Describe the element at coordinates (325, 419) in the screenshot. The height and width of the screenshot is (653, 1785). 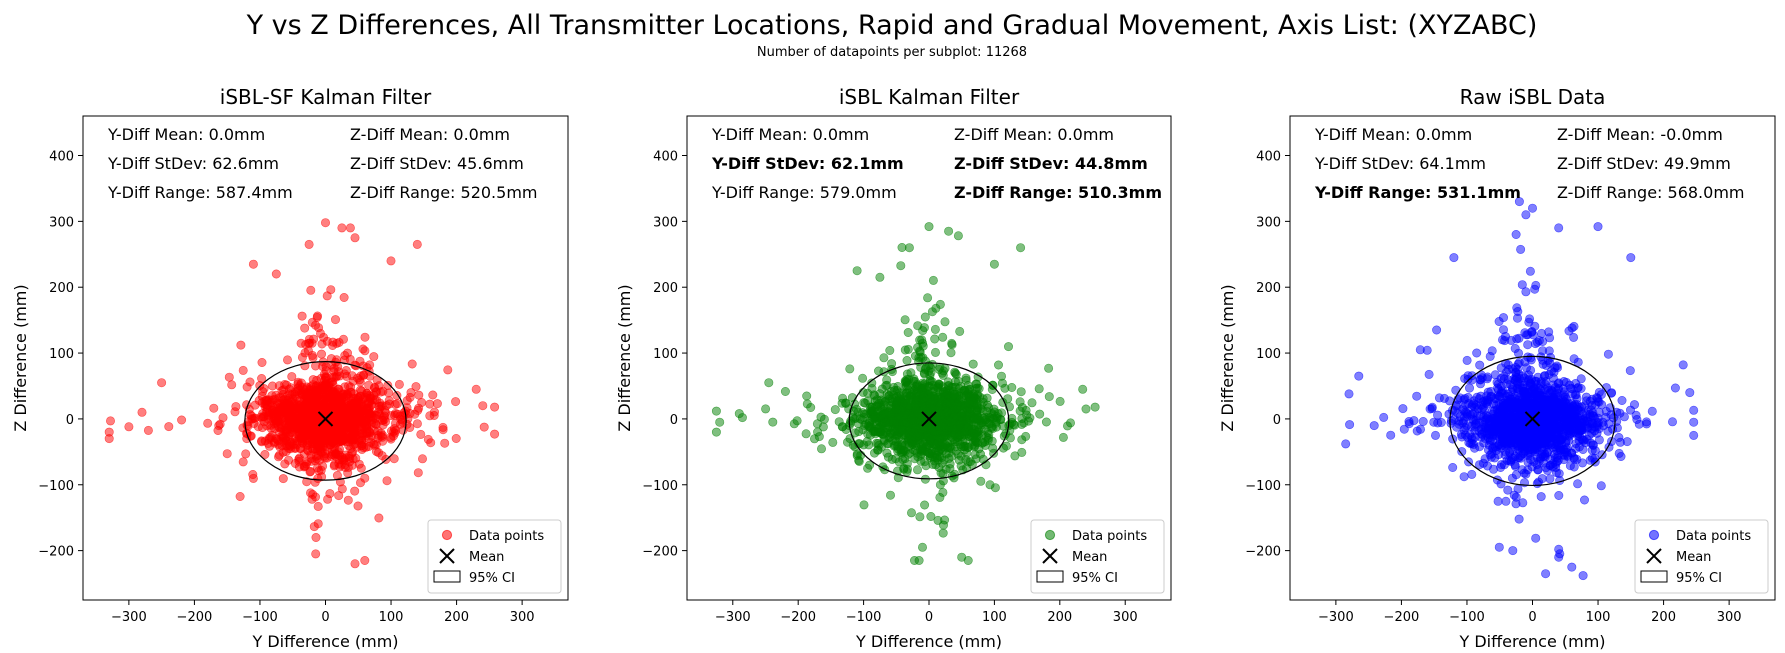
I see `mean-marker` at that location.